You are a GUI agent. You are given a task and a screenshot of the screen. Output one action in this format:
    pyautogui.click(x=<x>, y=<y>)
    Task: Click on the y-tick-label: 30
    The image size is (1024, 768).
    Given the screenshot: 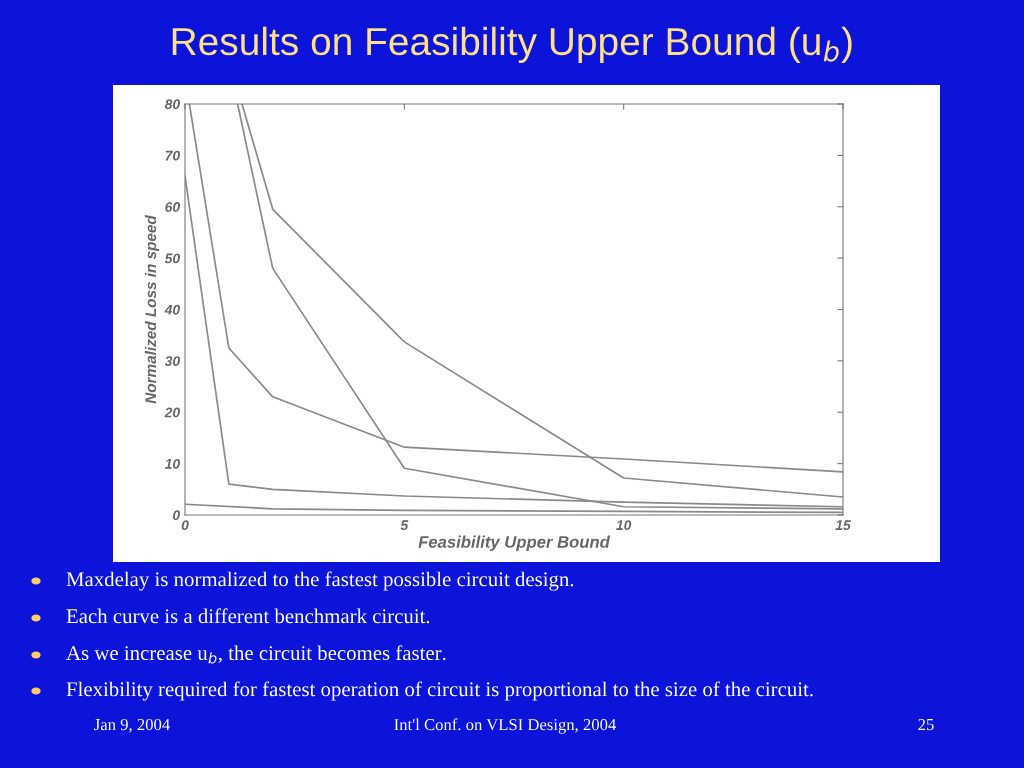 What is the action you would take?
    pyautogui.click(x=172, y=361)
    